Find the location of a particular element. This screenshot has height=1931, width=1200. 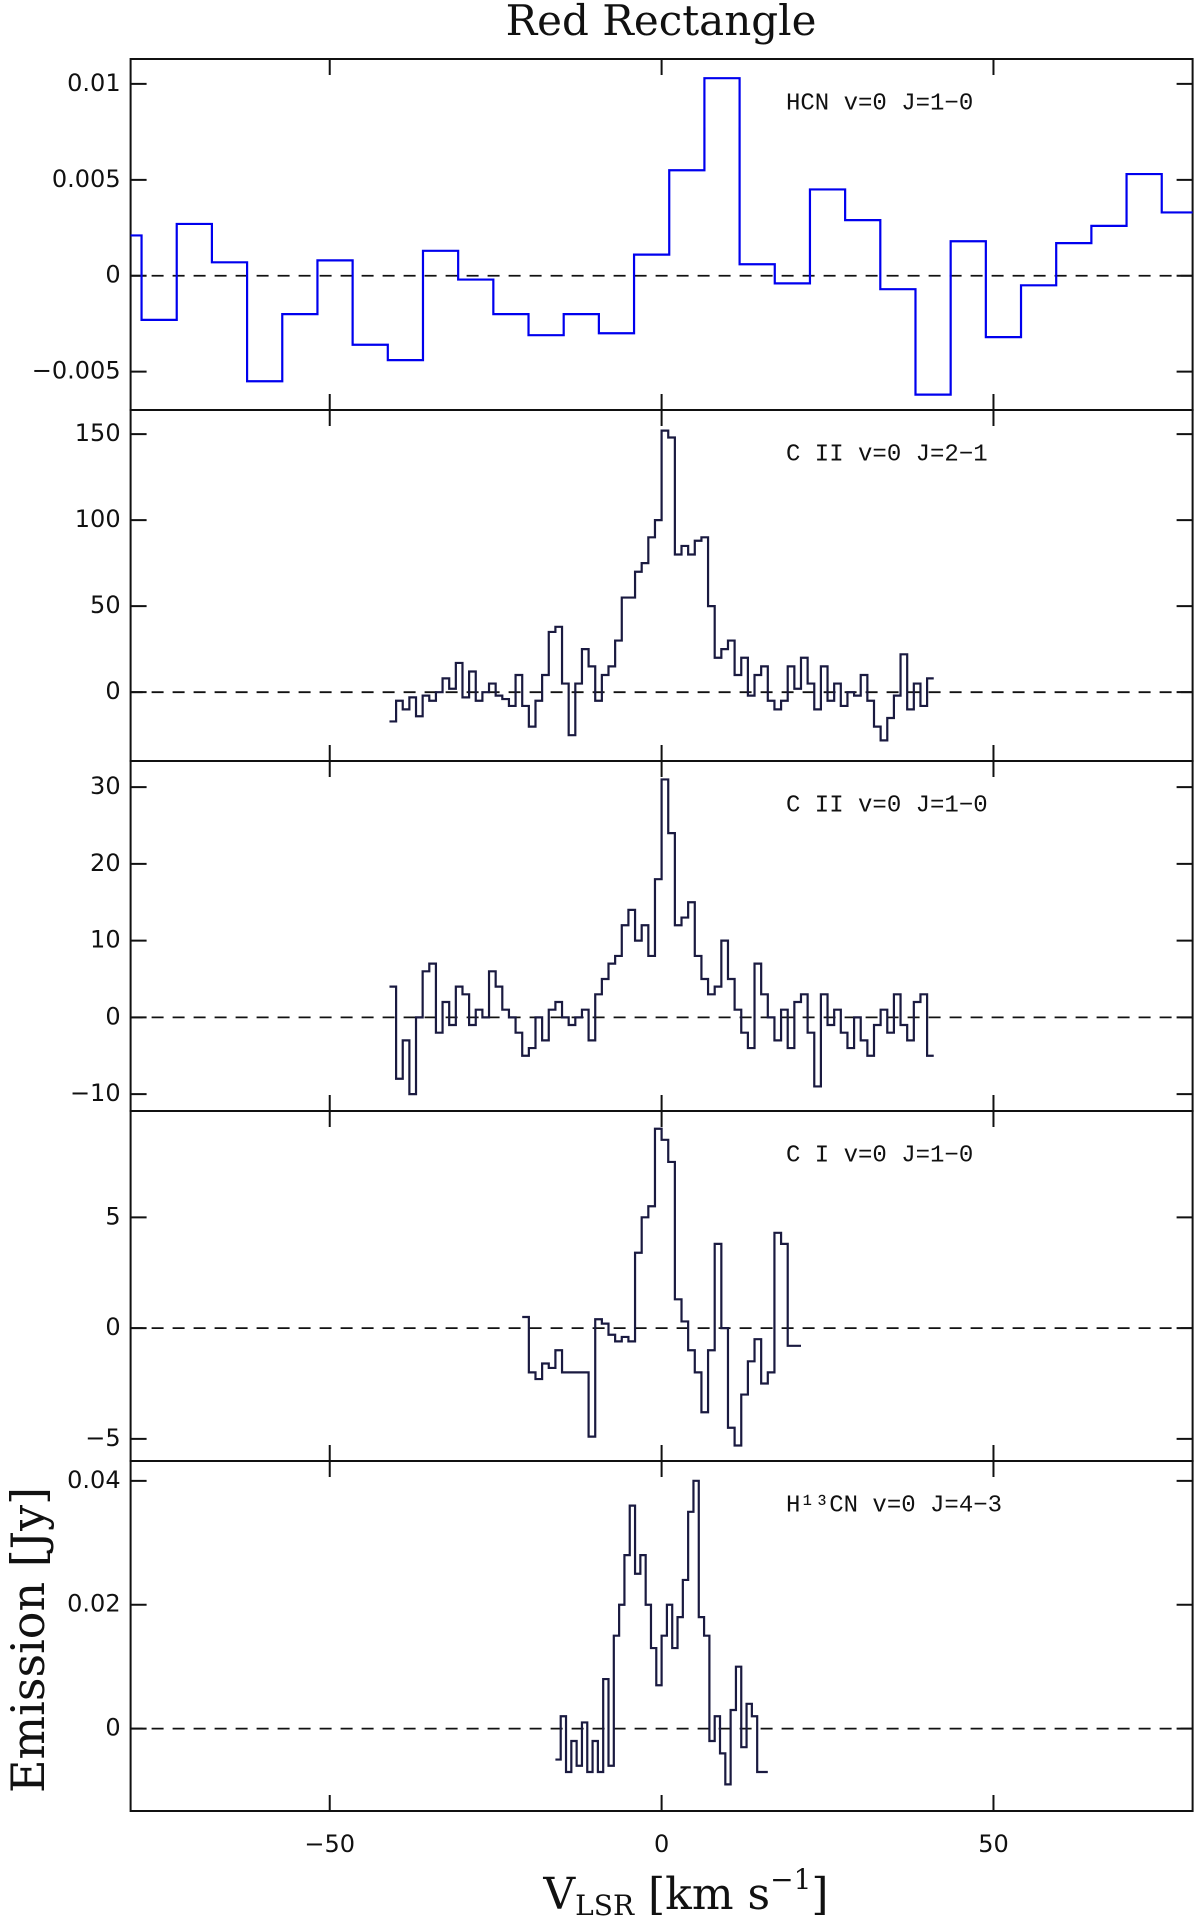

y-tick-label: −5 is located at coordinates (102, 1438).